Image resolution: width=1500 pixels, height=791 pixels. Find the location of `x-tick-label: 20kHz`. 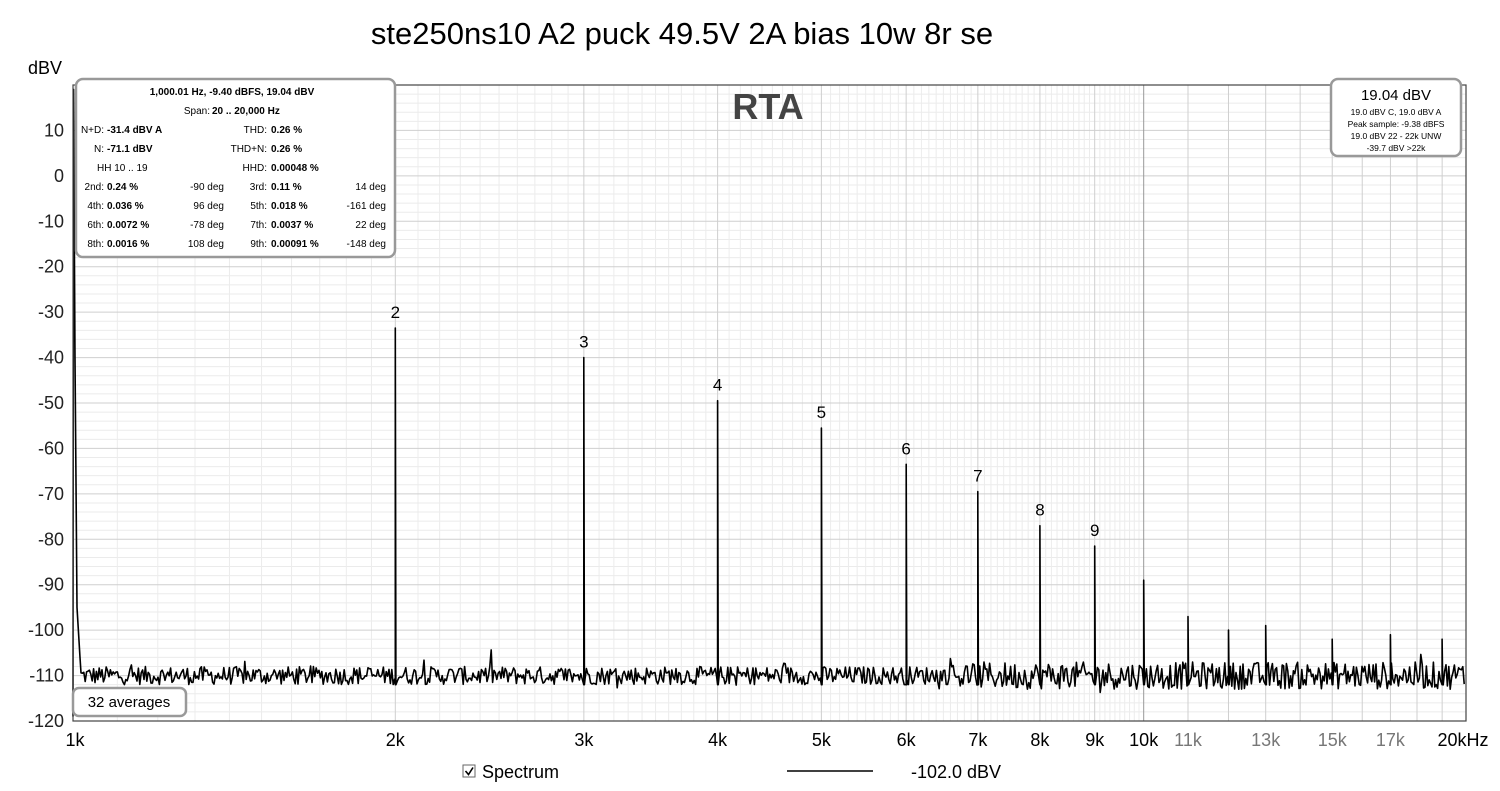

x-tick-label: 20kHz is located at coordinates (1462, 740).